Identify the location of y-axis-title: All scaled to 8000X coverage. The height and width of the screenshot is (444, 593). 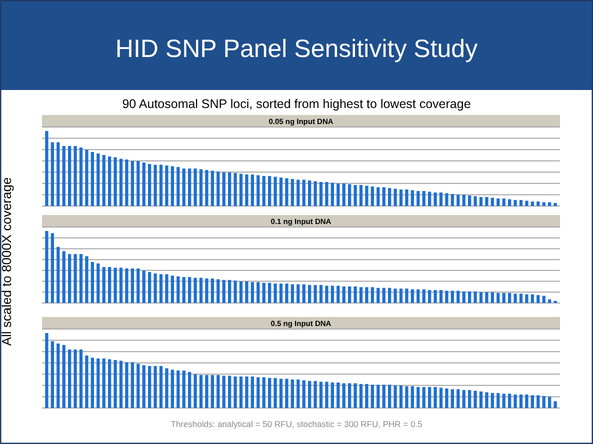
(7, 261).